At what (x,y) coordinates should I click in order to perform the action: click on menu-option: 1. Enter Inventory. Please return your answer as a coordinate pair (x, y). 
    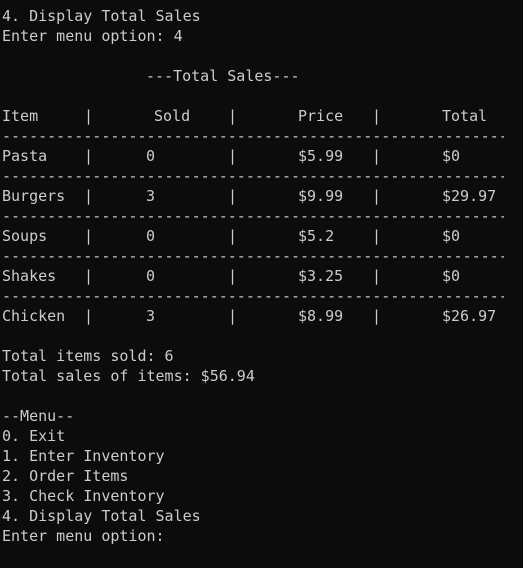
    Looking at the image, I should click on (83, 456).